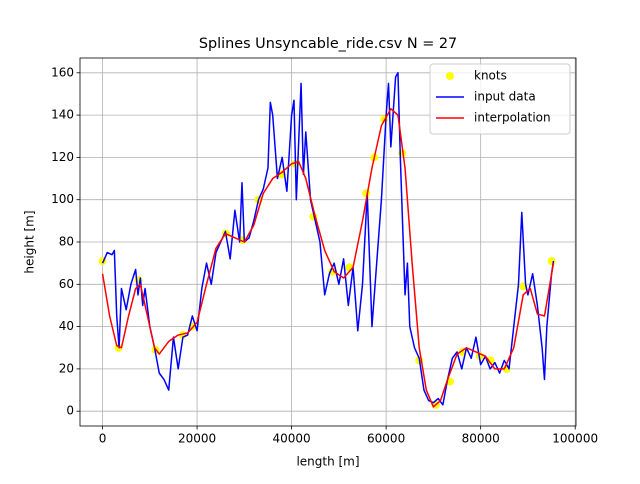 This screenshot has width=640, height=484. What do you see at coordinates (197, 439) in the screenshot?
I see `x-tick-label: 20000` at bounding box center [197, 439].